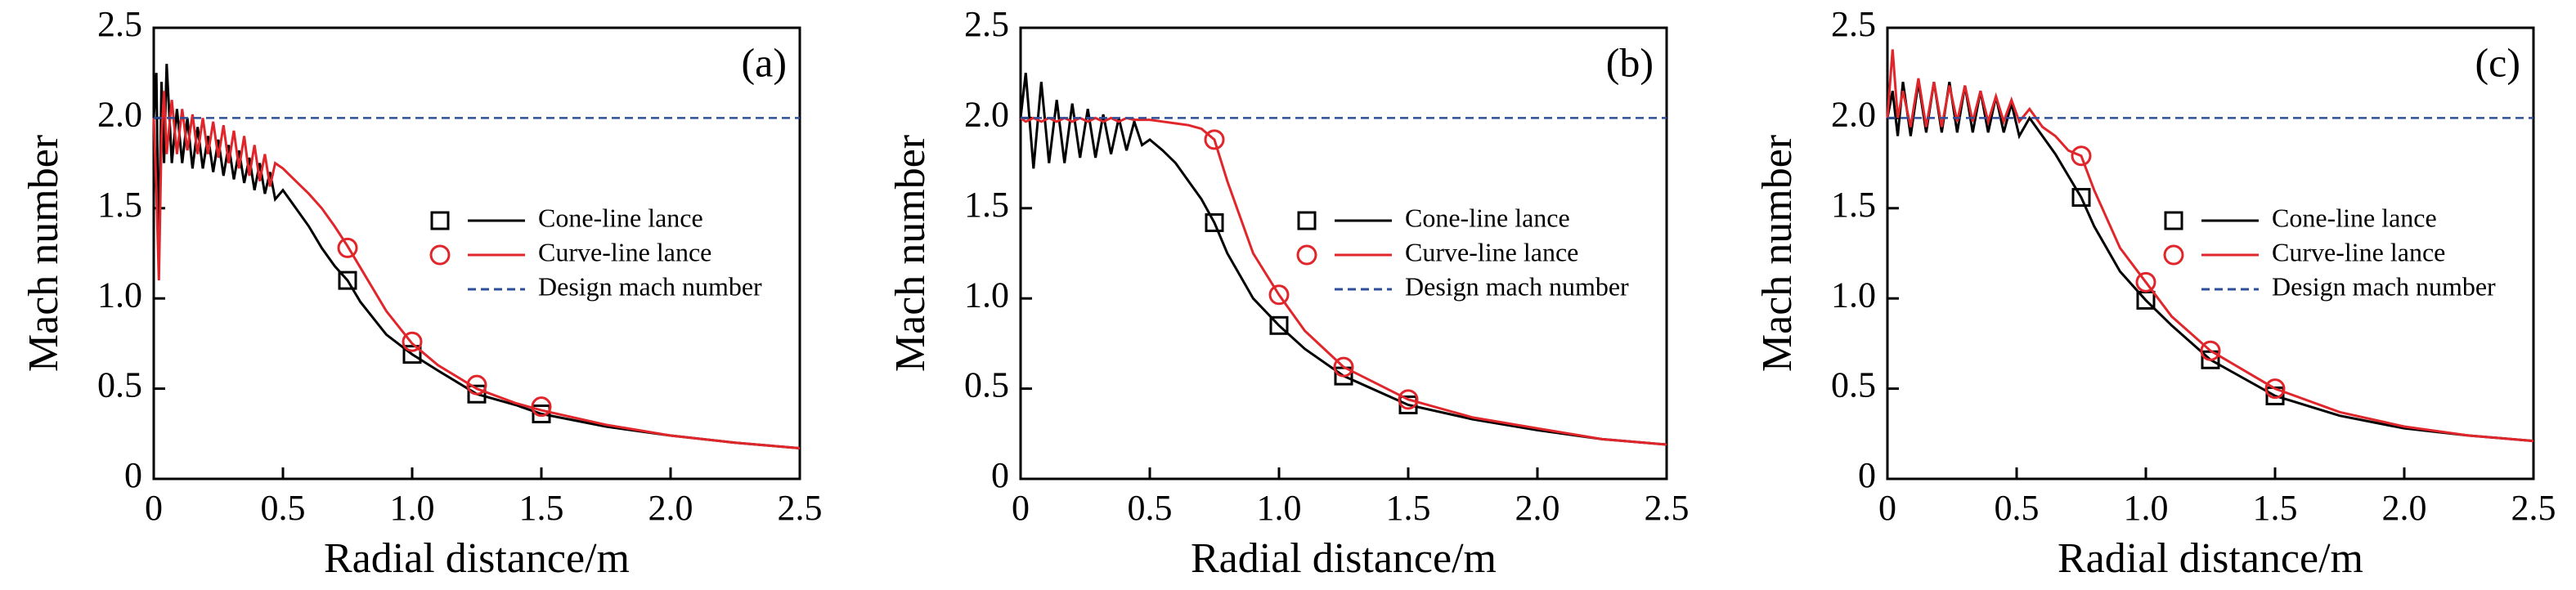 The width and height of the screenshot is (2576, 590). I want to click on panel-label: (b), so click(1630, 62).